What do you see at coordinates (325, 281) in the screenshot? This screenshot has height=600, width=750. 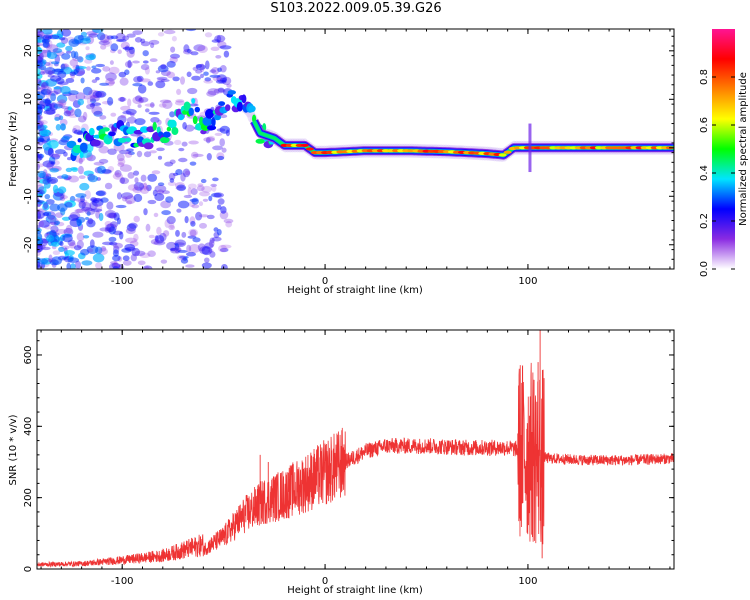 I see `x-tick-label: 0` at bounding box center [325, 281].